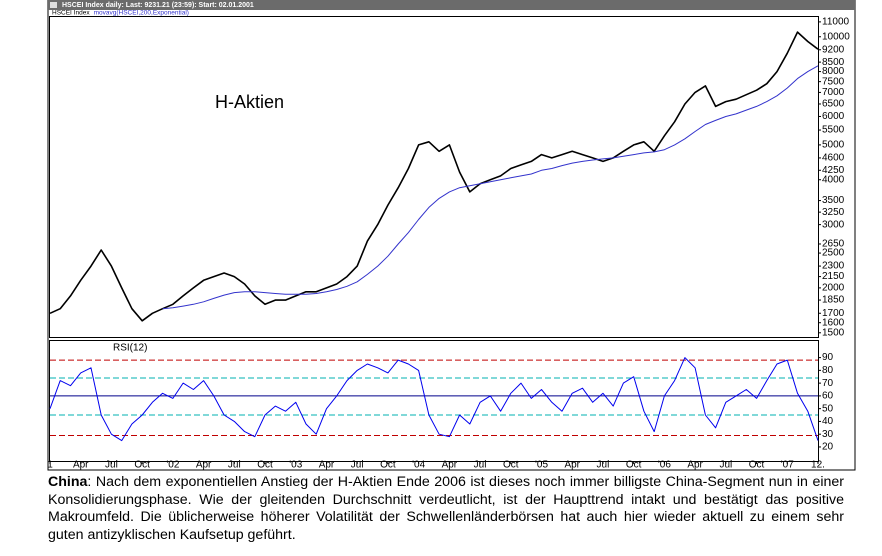 The height and width of the screenshot is (556, 882). I want to click on y-tick-label: 6500, so click(833, 104).